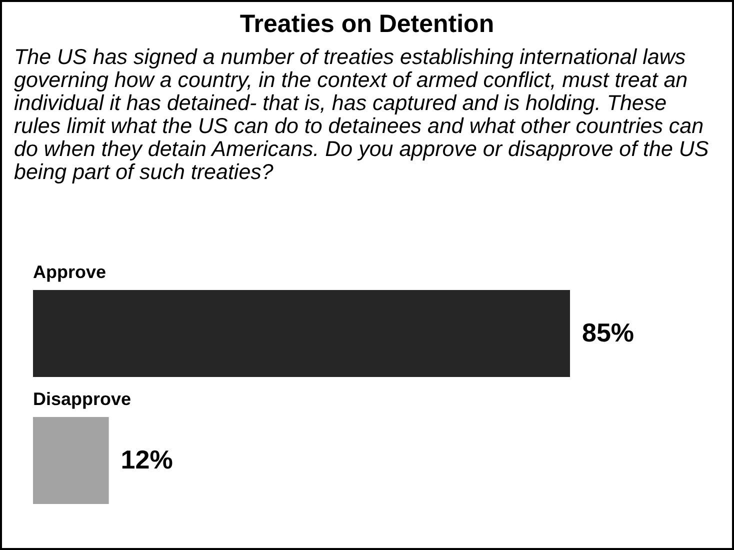 This screenshot has height=550, width=734. Describe the element at coordinates (146, 459) in the screenshot. I see `data-label: 12%` at that location.